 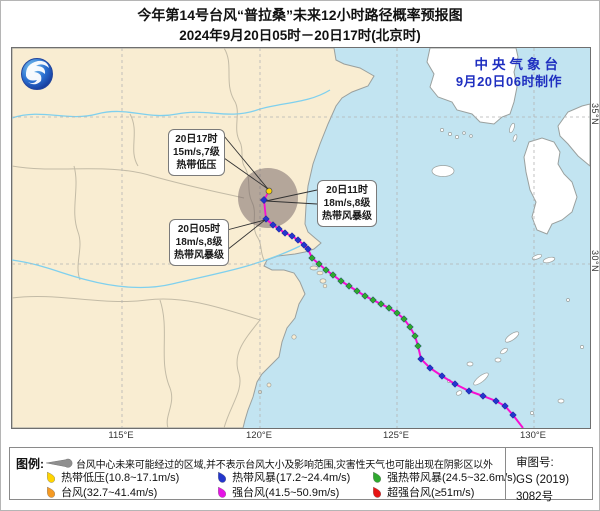 What do you see at coordinates (556, 169) in the screenshot?
I see `japan-land` at bounding box center [556, 169].